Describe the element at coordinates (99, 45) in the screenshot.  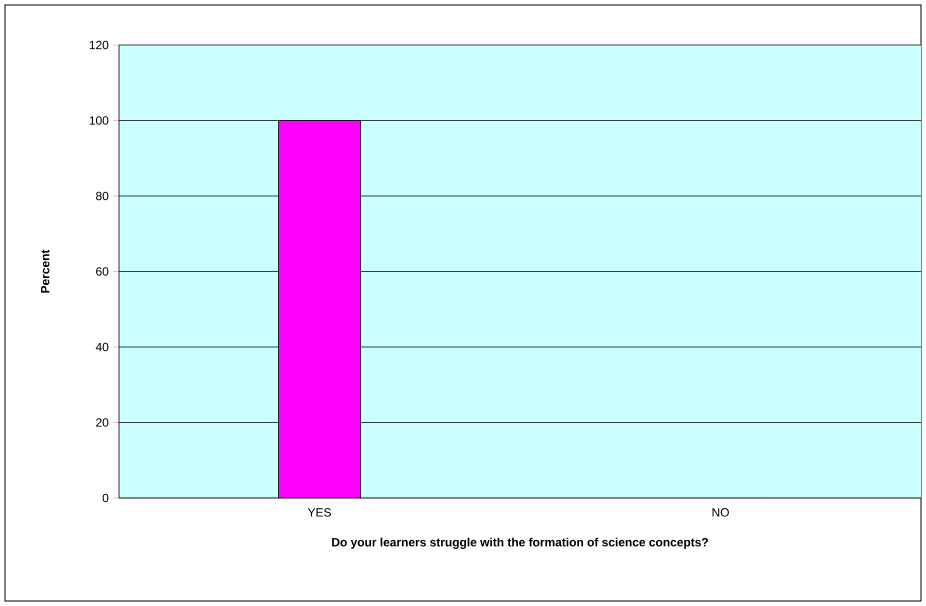
I see `y-tick-label: 120` at that location.